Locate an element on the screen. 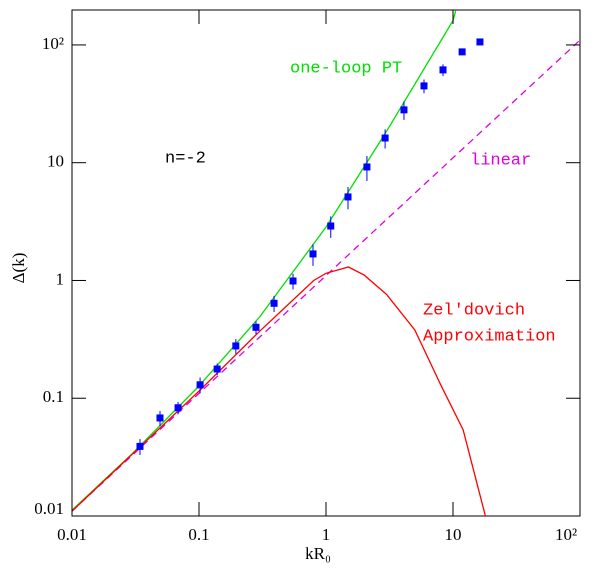  y-tick-label: 0.01 is located at coordinates (49, 508).